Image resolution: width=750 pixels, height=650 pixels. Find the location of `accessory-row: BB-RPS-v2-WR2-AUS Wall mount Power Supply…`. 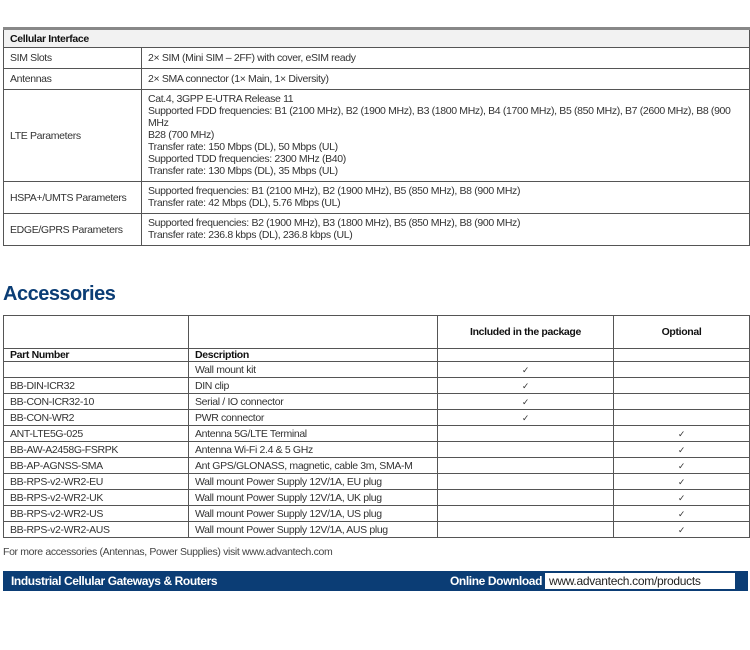

accessory-row: BB-RPS-v2-WR2-AUS Wall mount Power Supply… is located at coordinates (376, 529).